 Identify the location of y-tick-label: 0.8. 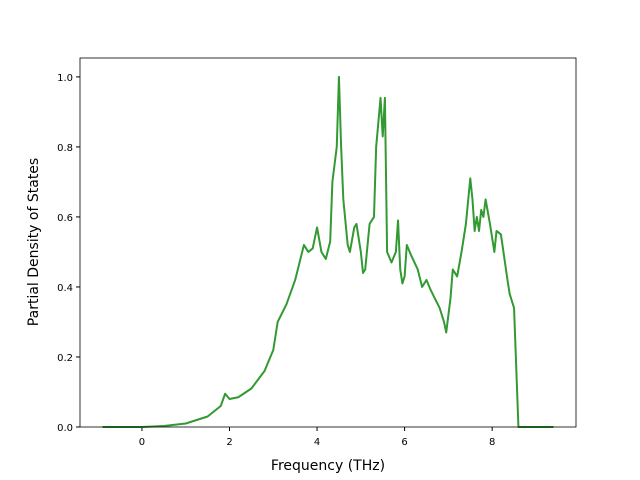
(65, 148).